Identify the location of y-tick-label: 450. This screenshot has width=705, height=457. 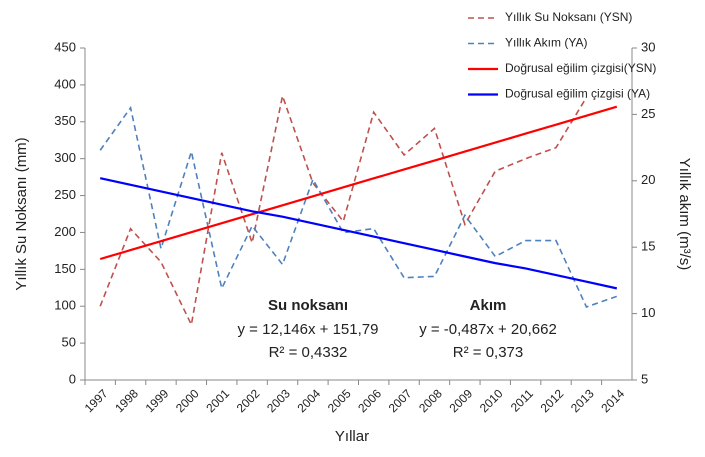
(65, 46).